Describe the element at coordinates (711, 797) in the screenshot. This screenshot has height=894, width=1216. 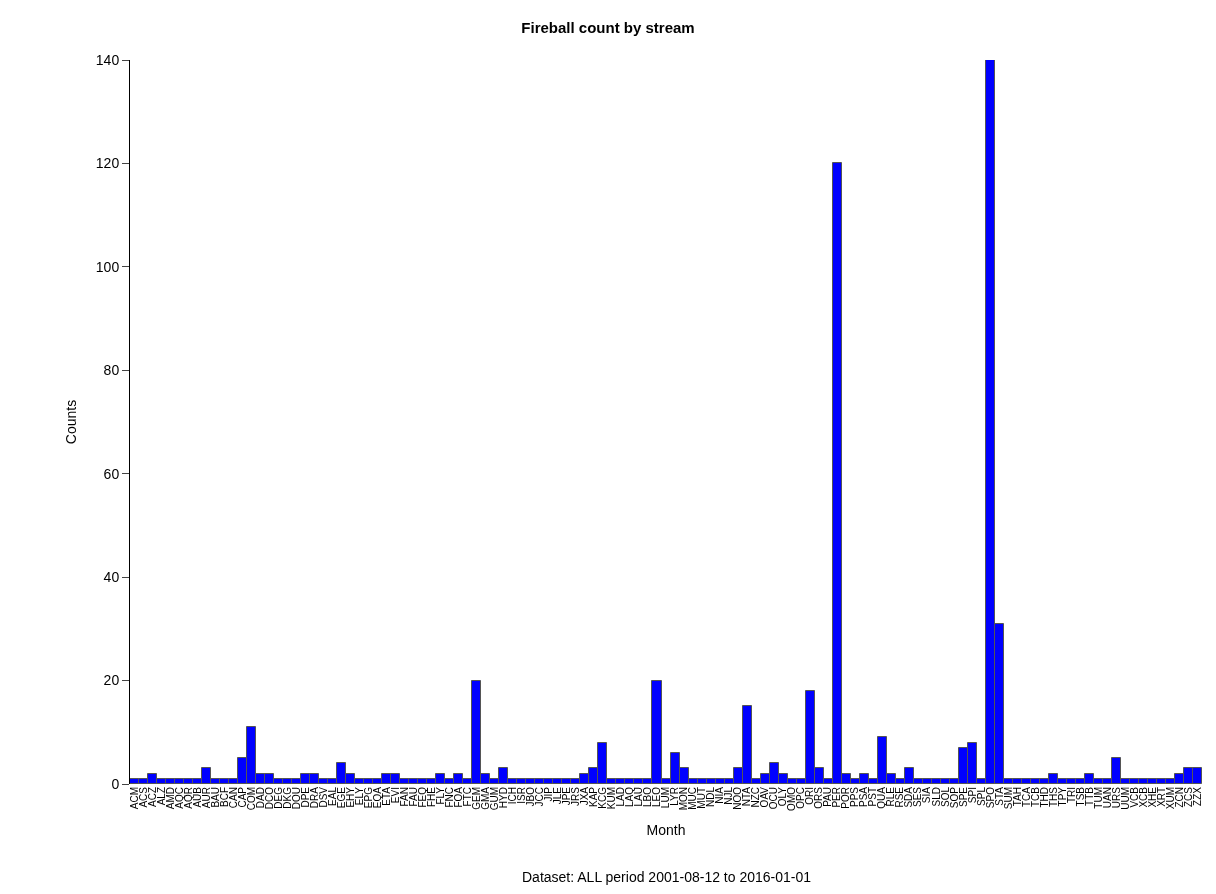
I see `x-tick-label: NDL` at that location.